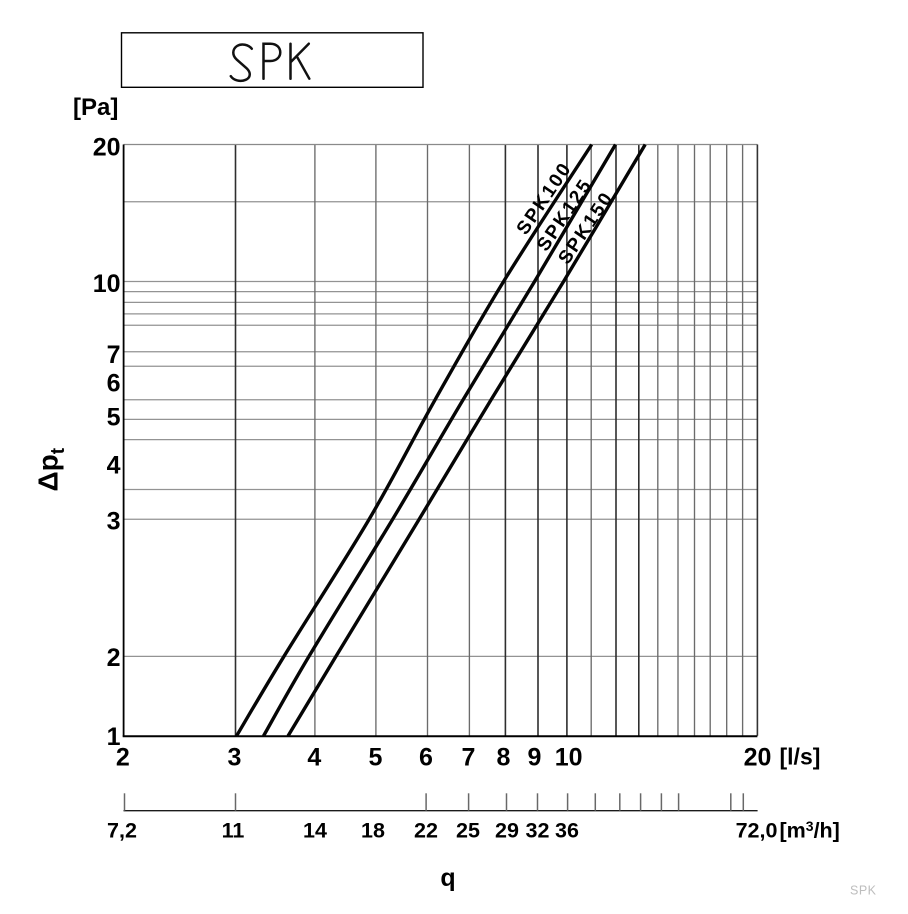 The width and height of the screenshot is (908, 914). Describe the element at coordinates (114, 737) in the screenshot. I see `svg-text: 1` at that location.